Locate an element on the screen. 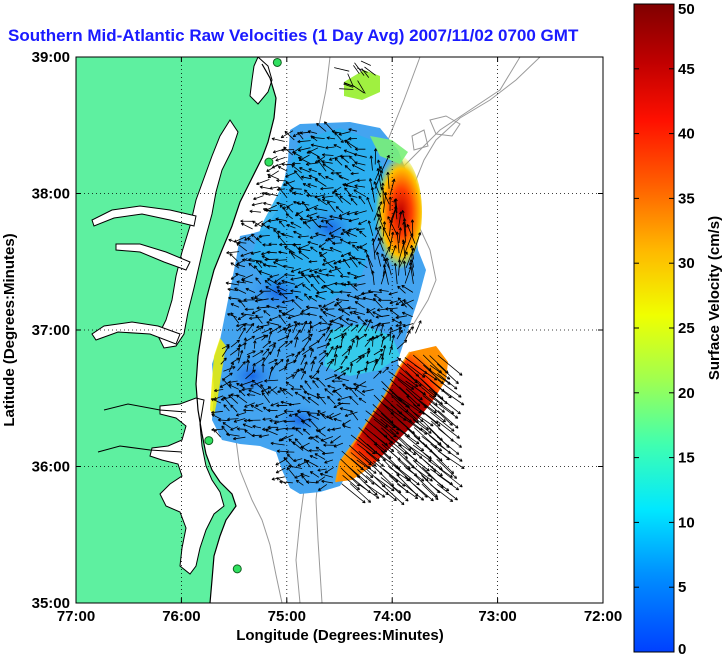  slow-core-mid is located at coordinates (330, 228).